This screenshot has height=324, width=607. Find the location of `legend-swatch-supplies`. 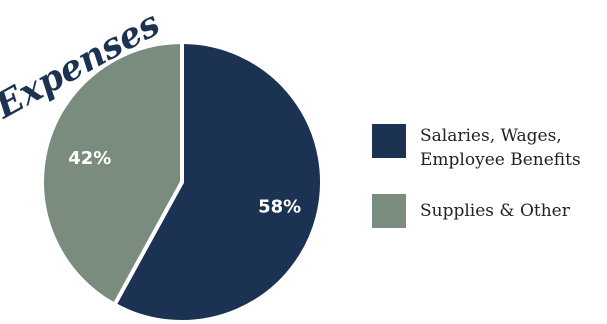

legend-swatch-supplies is located at coordinates (389, 211).